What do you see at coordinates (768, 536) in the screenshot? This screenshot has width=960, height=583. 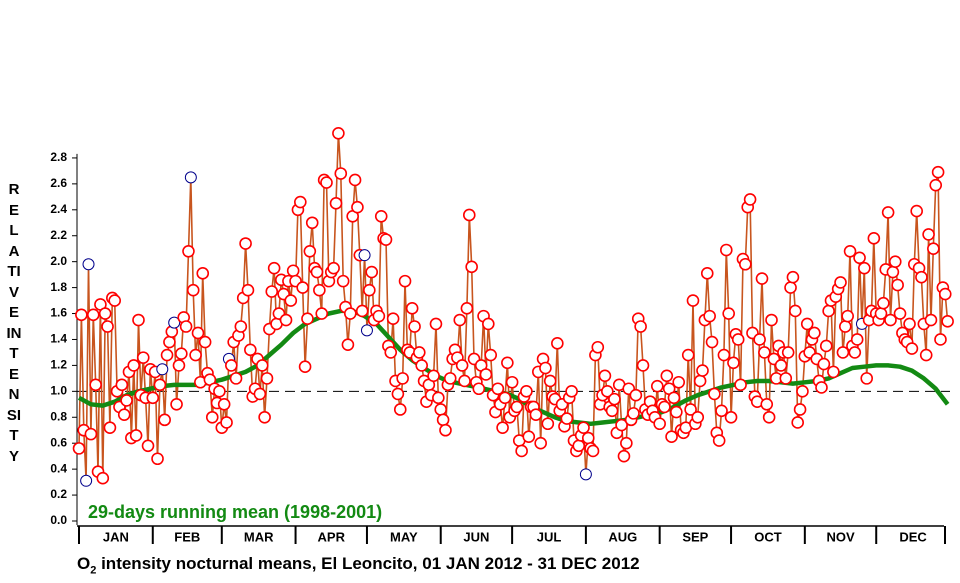 I see `x-tick-label: OCT` at bounding box center [768, 536].